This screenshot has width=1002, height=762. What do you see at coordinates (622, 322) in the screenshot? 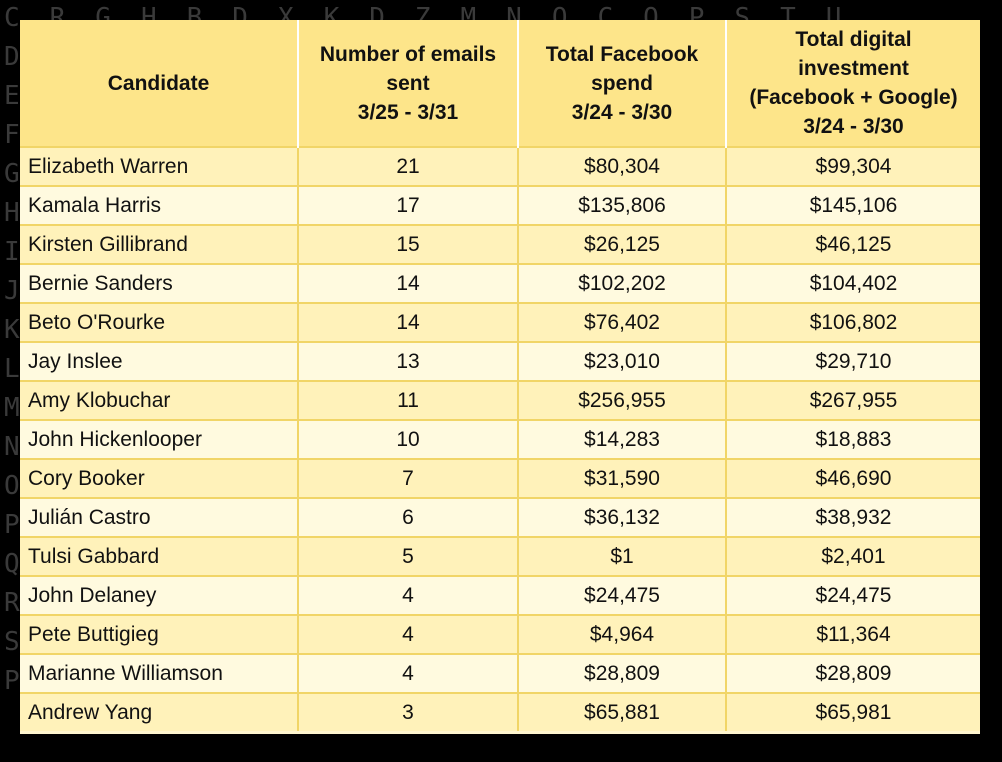
I see `facebook-spend-cell: $76,402` at bounding box center [622, 322].